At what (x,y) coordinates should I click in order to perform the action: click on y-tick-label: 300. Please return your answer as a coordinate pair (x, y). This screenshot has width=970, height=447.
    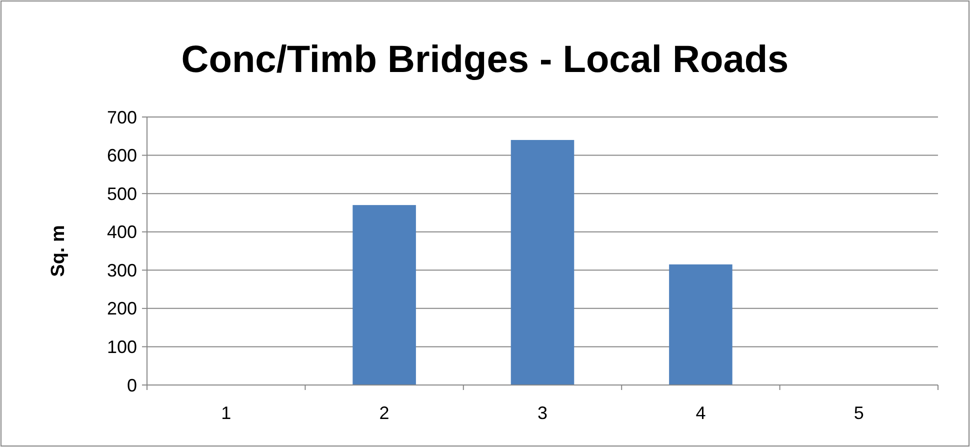
    Looking at the image, I should click on (121, 270).